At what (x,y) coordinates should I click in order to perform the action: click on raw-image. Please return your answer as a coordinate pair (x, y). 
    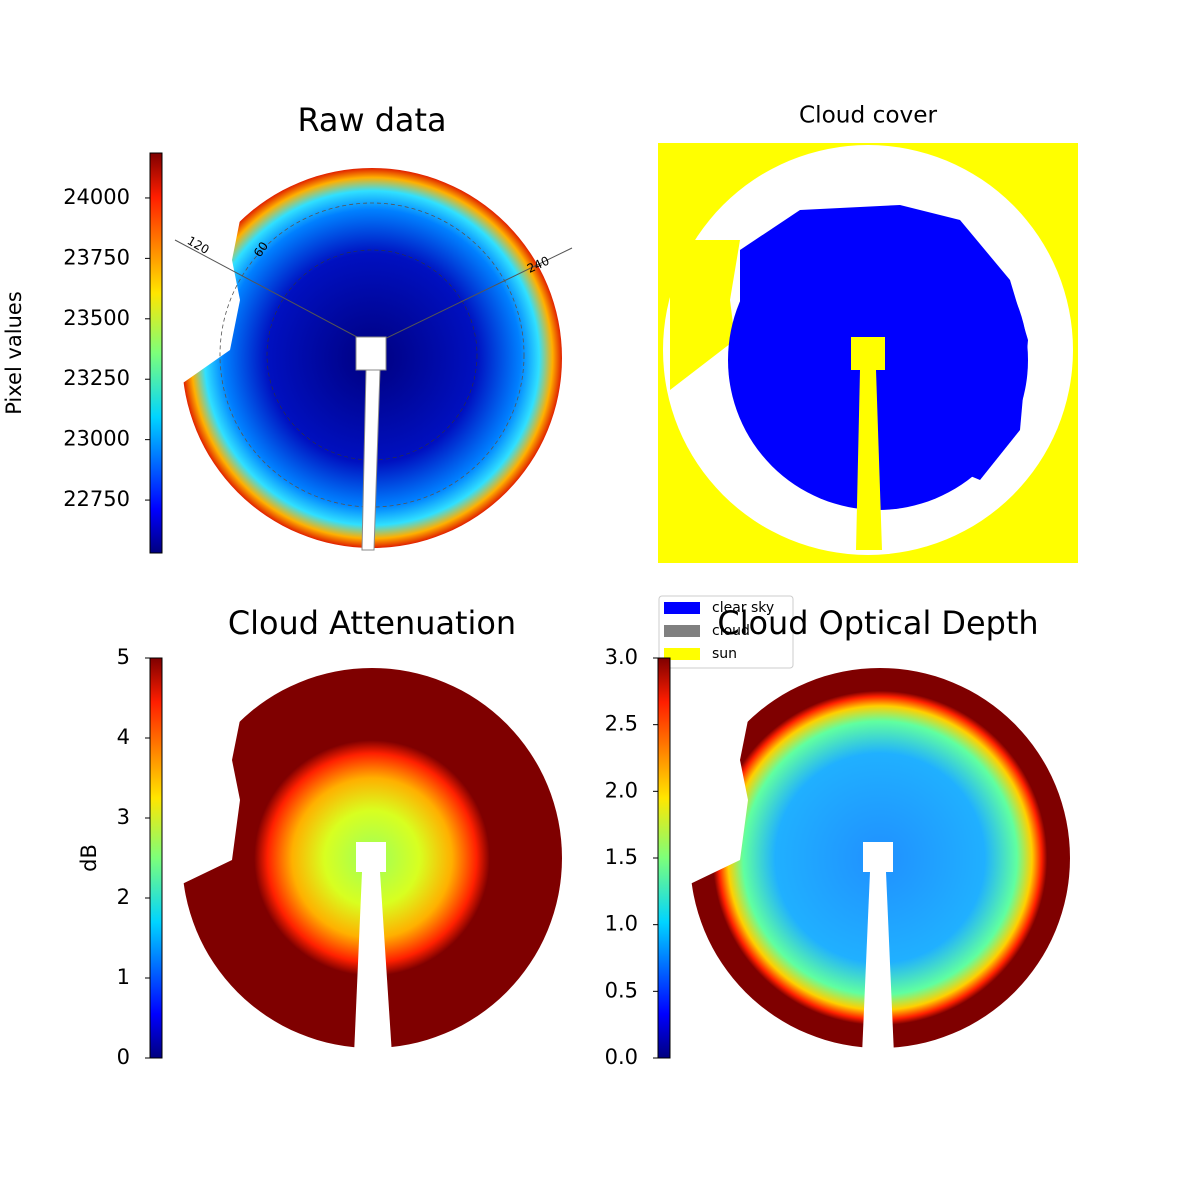
    Looking at the image, I should click on (373, 359).